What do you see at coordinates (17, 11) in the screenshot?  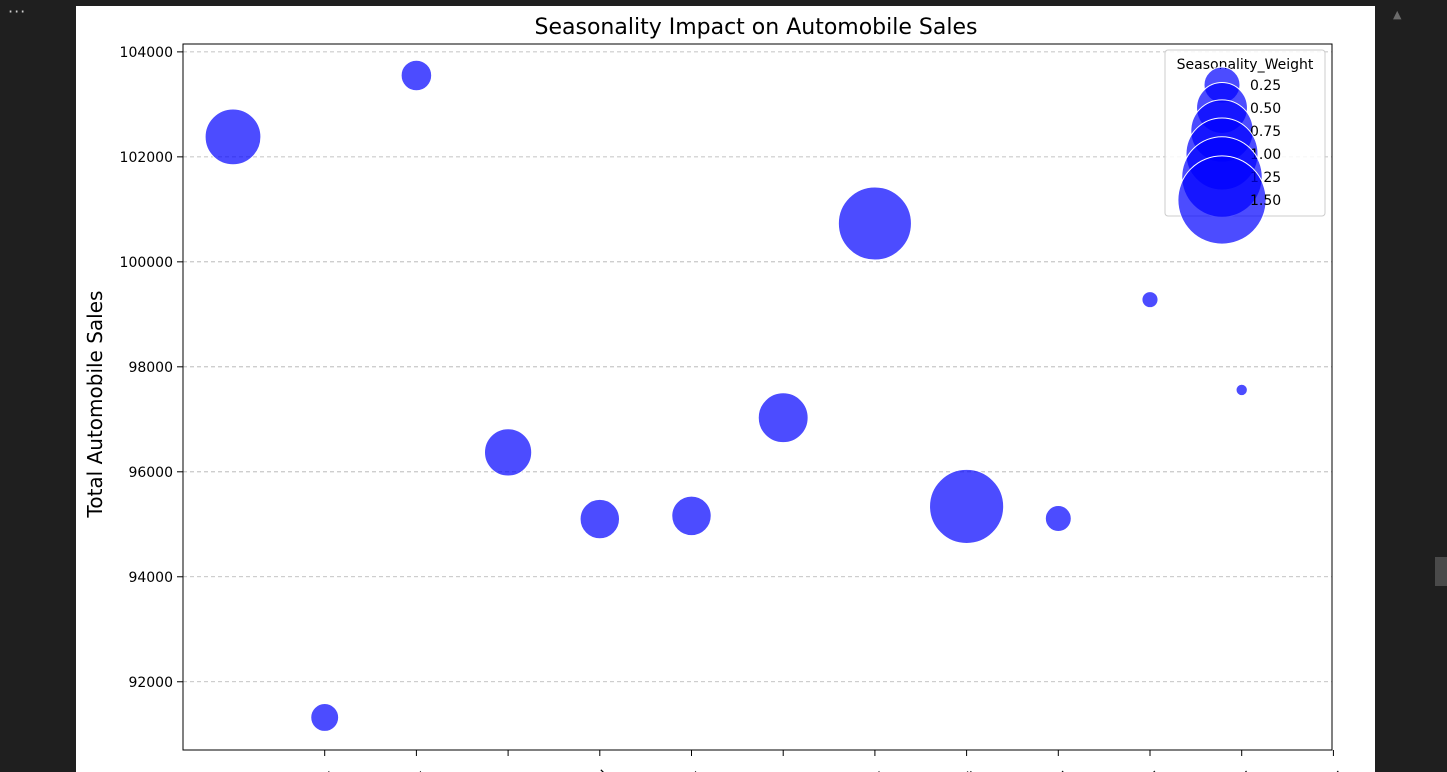 I see `more-options-icon: ···` at bounding box center [17, 11].